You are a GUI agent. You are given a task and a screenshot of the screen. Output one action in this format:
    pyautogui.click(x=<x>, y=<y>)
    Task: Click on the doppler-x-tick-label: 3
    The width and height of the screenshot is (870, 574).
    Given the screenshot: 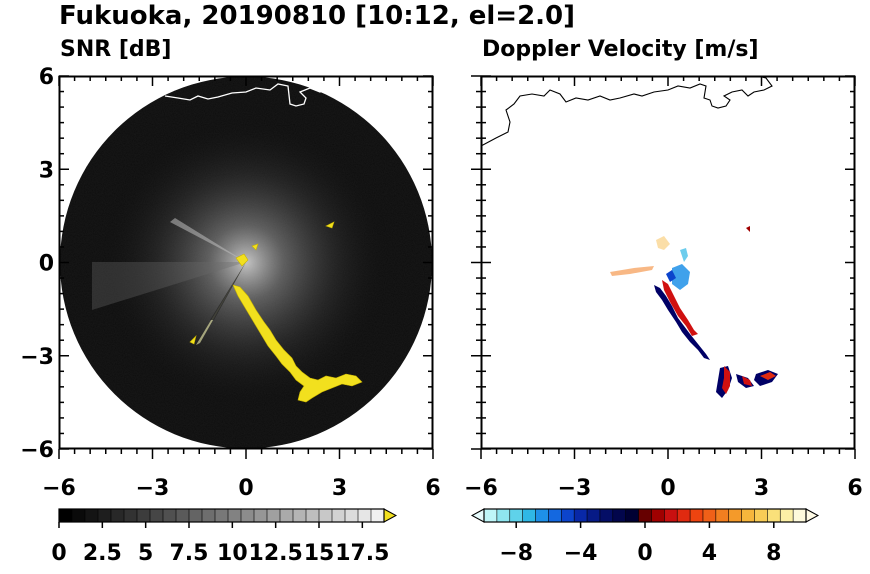 What is the action you would take?
    pyautogui.click(x=761, y=488)
    